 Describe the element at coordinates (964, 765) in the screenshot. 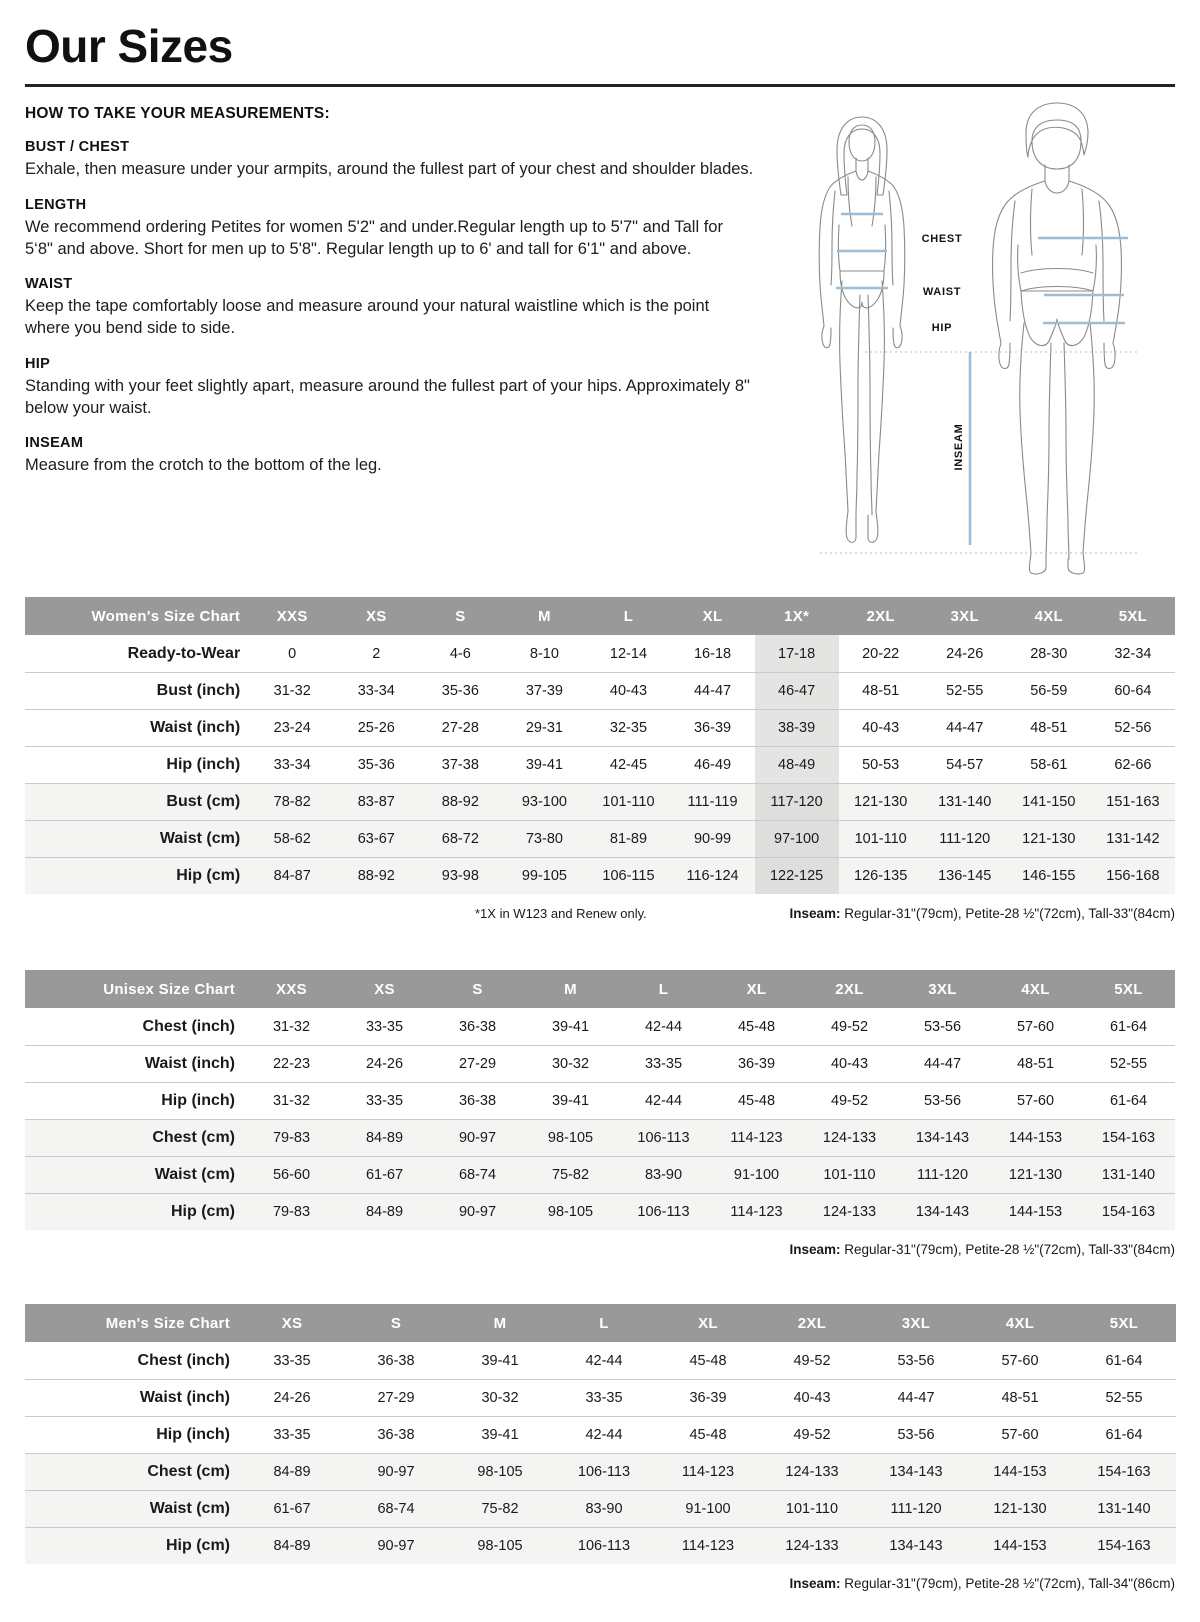

I see `cell: 54-57` at that location.